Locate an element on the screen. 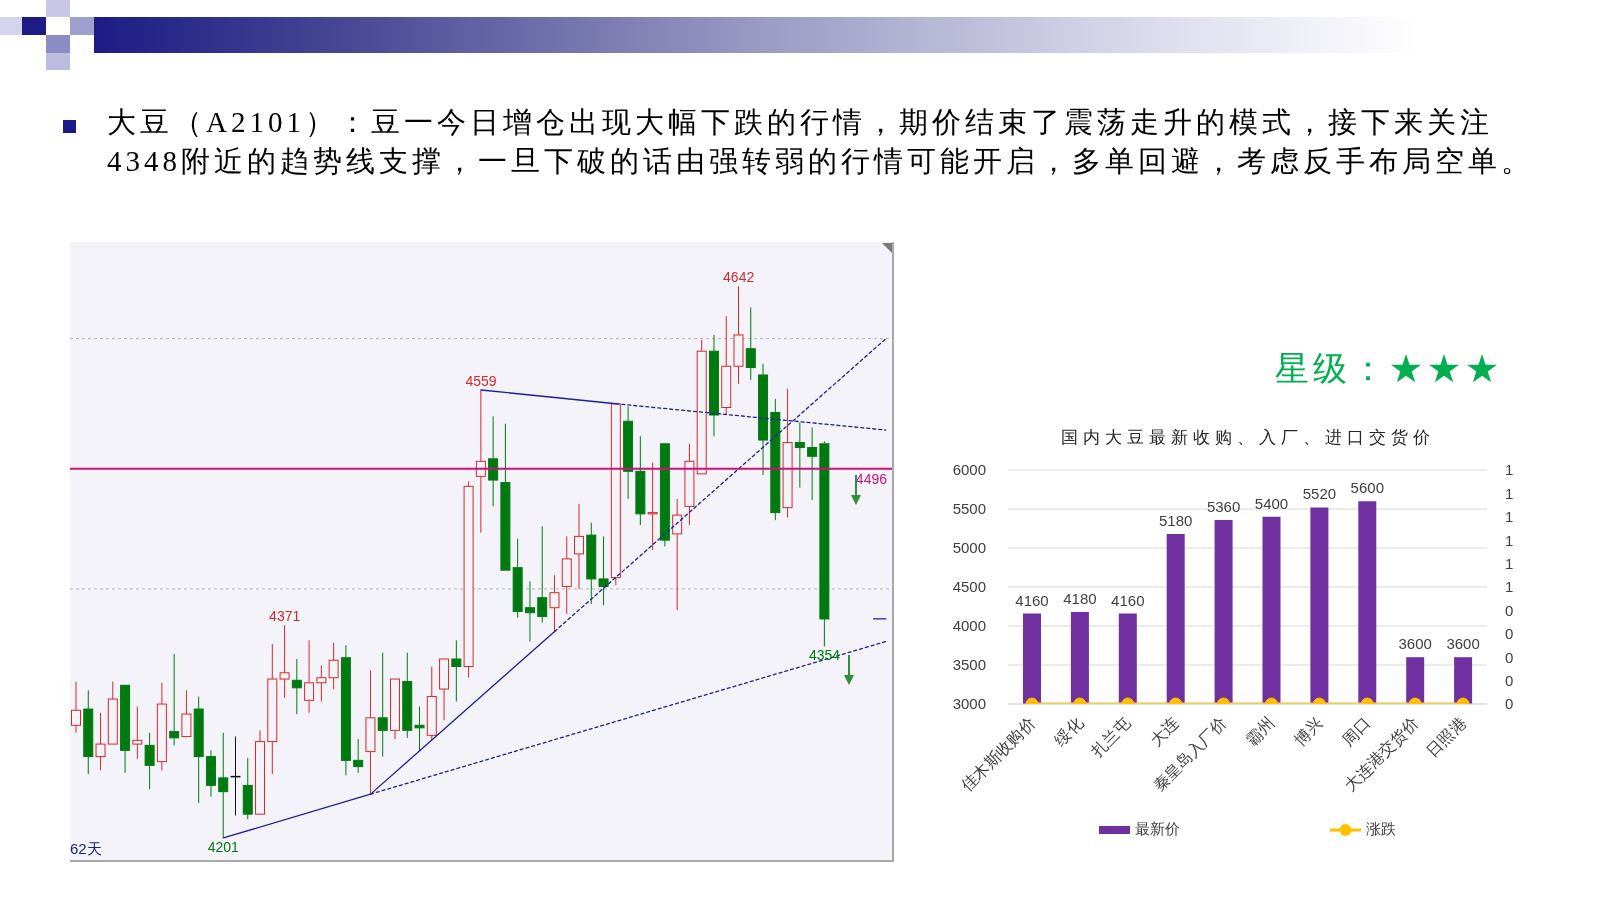  annotation: 4201 is located at coordinates (223, 846).